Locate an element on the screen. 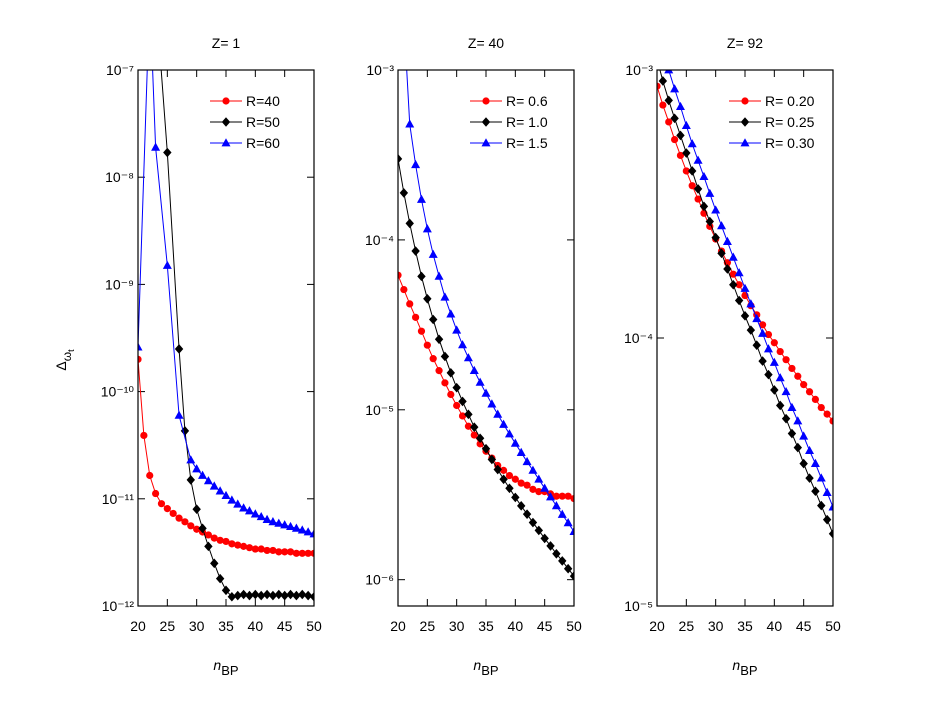 The image size is (926, 711). legend-label: R= 0.6 is located at coordinates (527, 101).